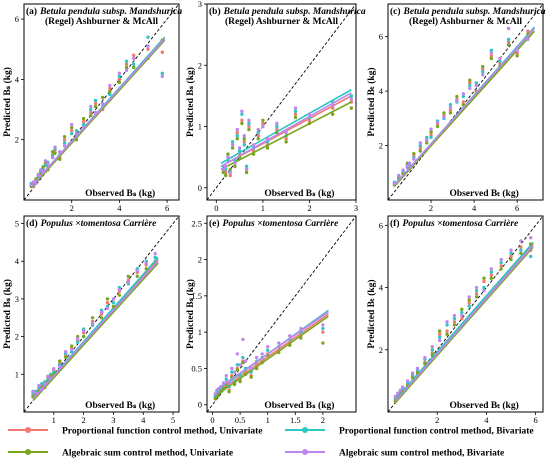 The image size is (550, 460). Describe the element at coordinates (381, 91) in the screenshot. I see `y-tick-label: 4` at that location.